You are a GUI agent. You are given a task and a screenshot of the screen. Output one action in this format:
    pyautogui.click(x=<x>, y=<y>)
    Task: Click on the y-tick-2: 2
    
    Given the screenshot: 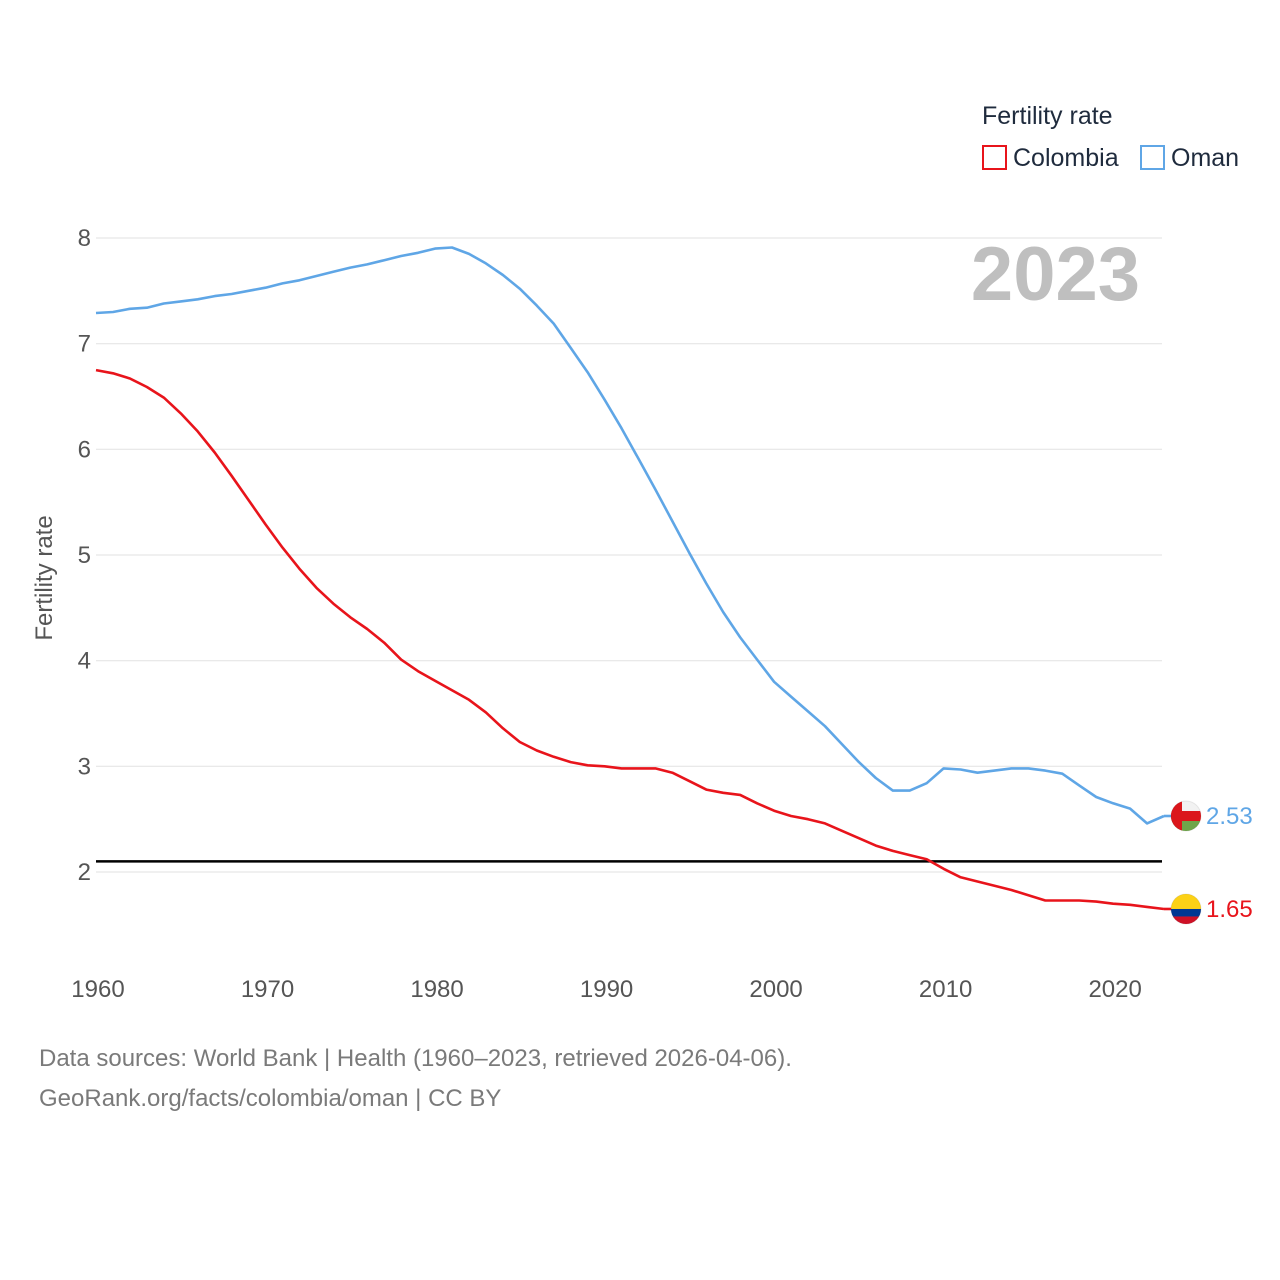 What is the action you would take?
    pyautogui.click(x=84, y=872)
    